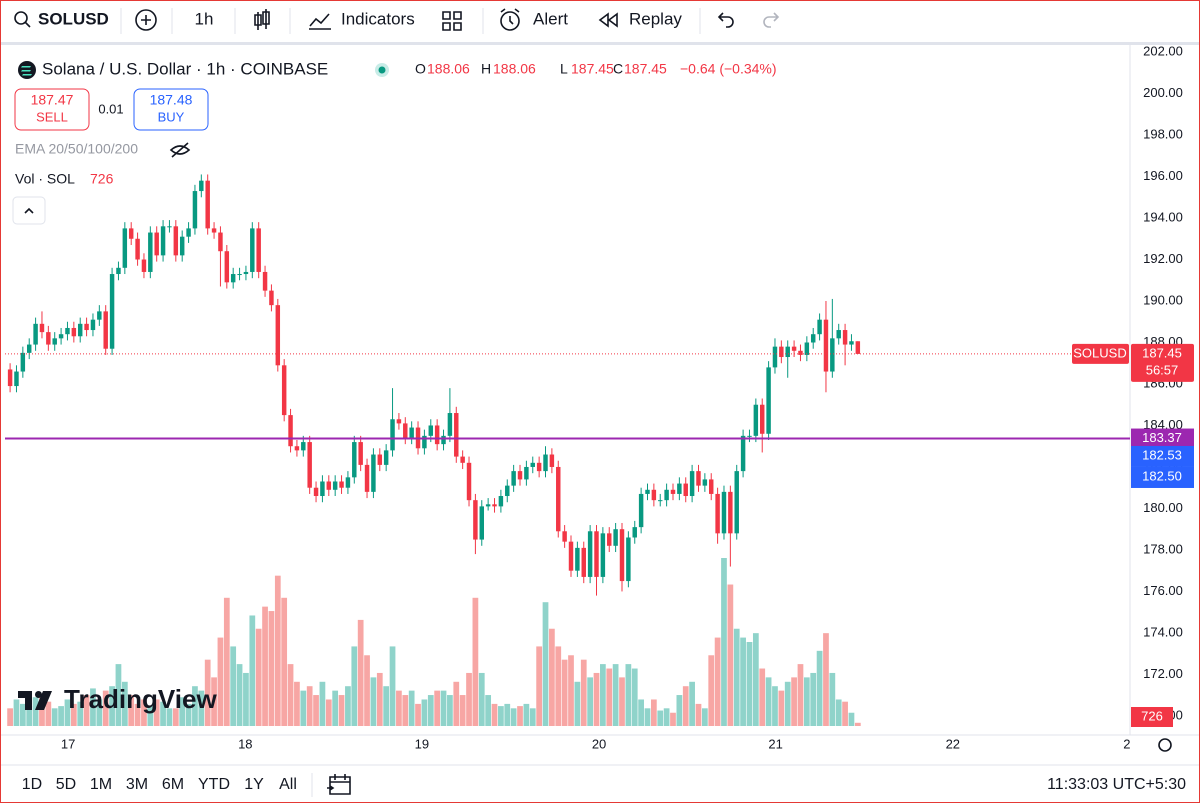  I want to click on range-button: 5D, so click(66, 784).